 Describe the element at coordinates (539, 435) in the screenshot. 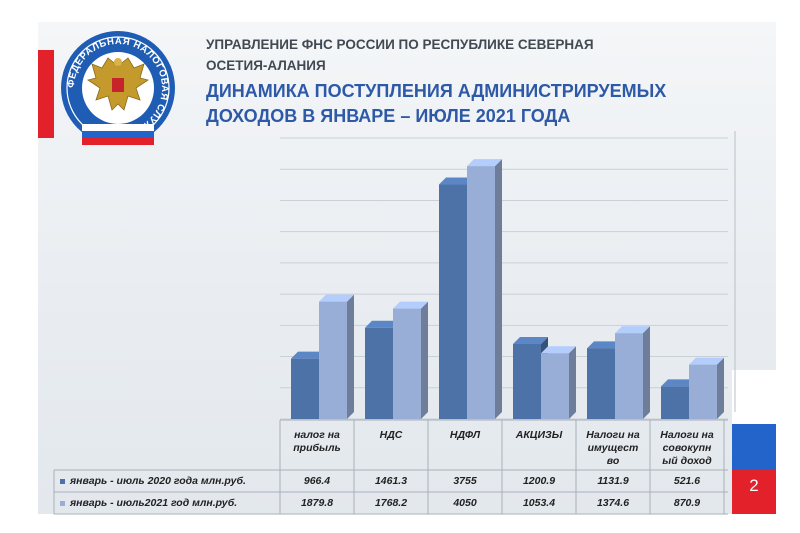

I see `category-label: АКЦИЗЫ` at that location.